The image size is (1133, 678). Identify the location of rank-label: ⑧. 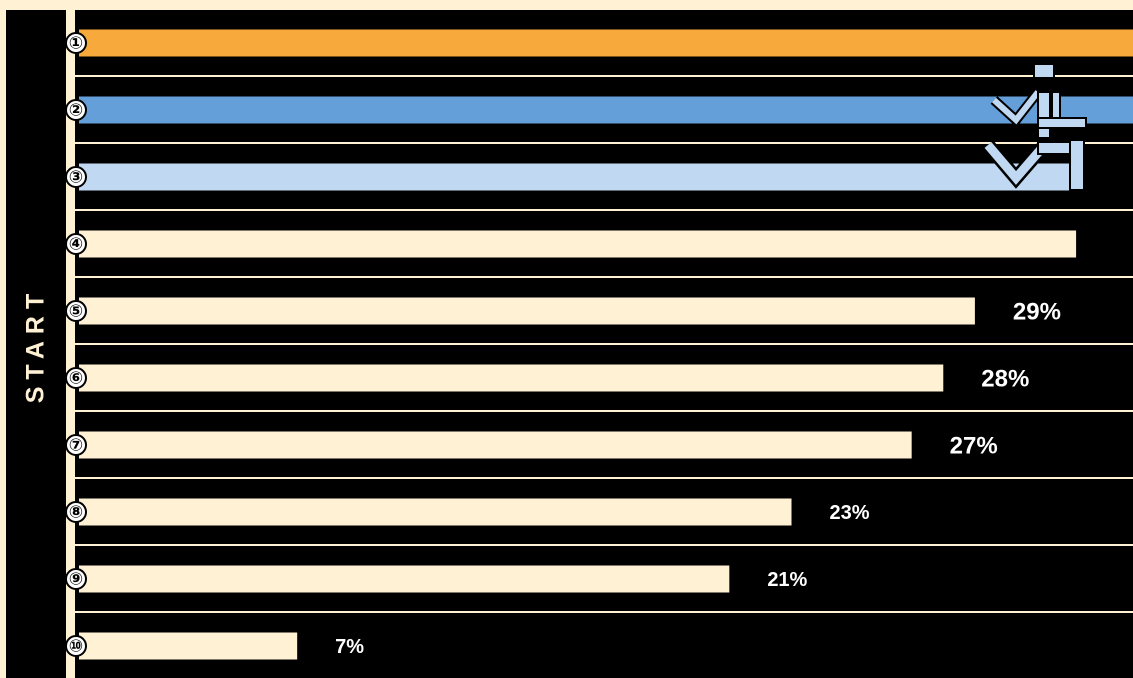
(76, 513).